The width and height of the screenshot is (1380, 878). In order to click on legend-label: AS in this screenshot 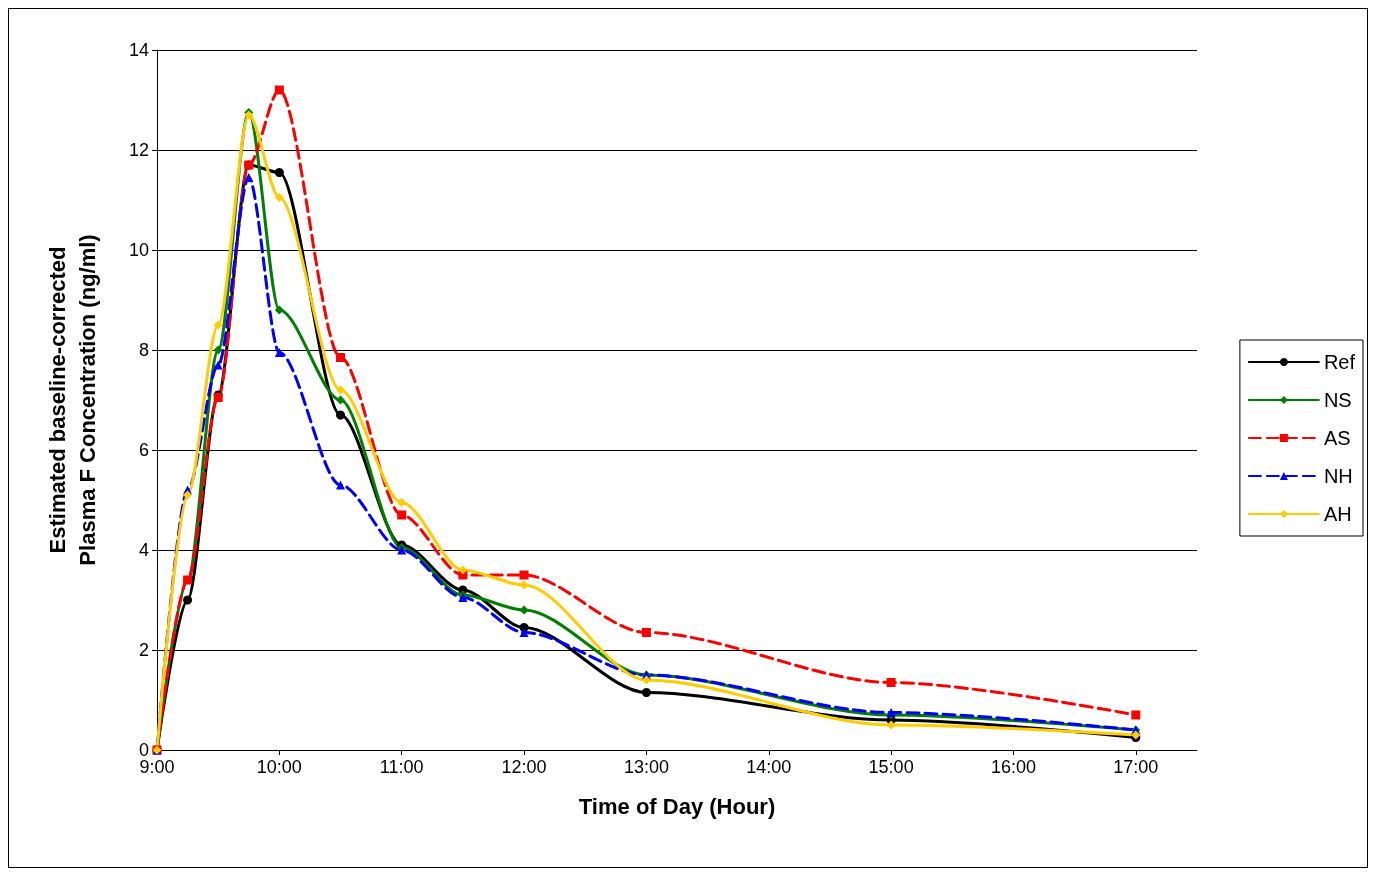, I will do `click(1337, 438)`.